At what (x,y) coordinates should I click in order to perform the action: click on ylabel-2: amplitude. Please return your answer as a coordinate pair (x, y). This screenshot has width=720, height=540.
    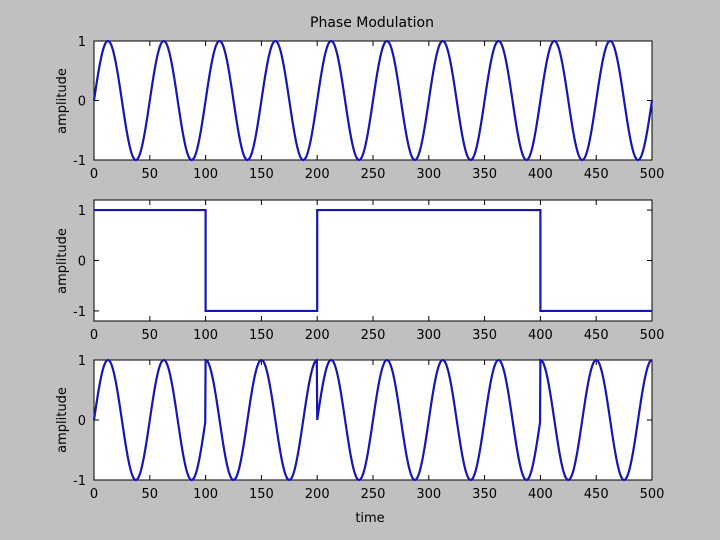
    Looking at the image, I should click on (62, 261).